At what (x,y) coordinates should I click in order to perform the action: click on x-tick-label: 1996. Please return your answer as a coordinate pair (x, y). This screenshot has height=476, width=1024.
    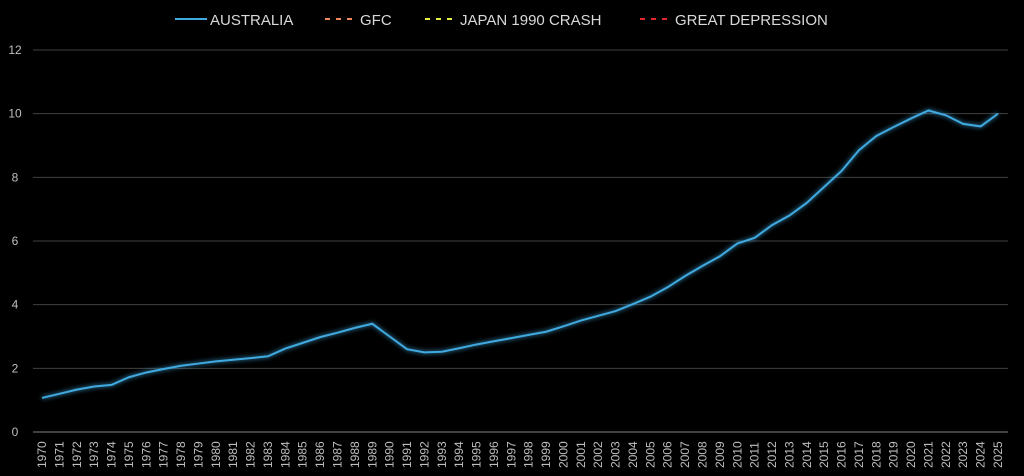
    Looking at the image, I should click on (494, 454).